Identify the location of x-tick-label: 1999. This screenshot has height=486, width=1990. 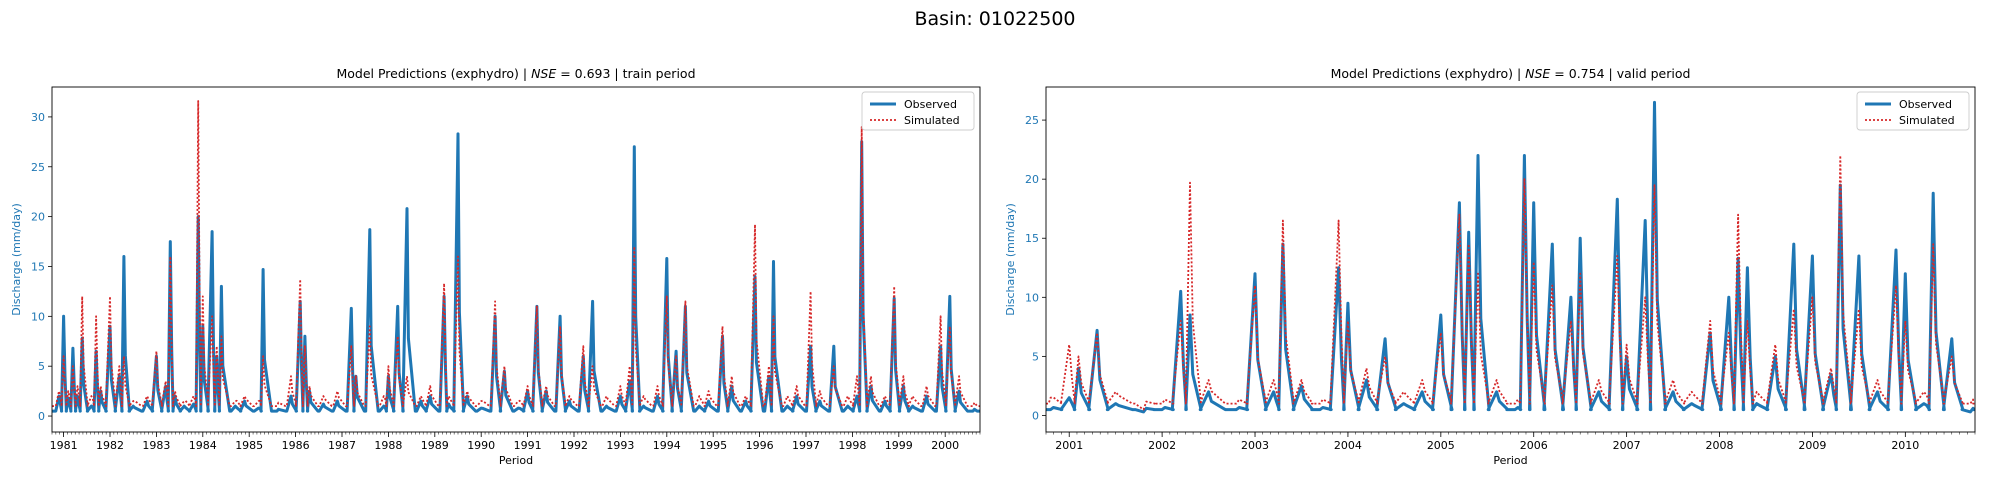
(899, 445).